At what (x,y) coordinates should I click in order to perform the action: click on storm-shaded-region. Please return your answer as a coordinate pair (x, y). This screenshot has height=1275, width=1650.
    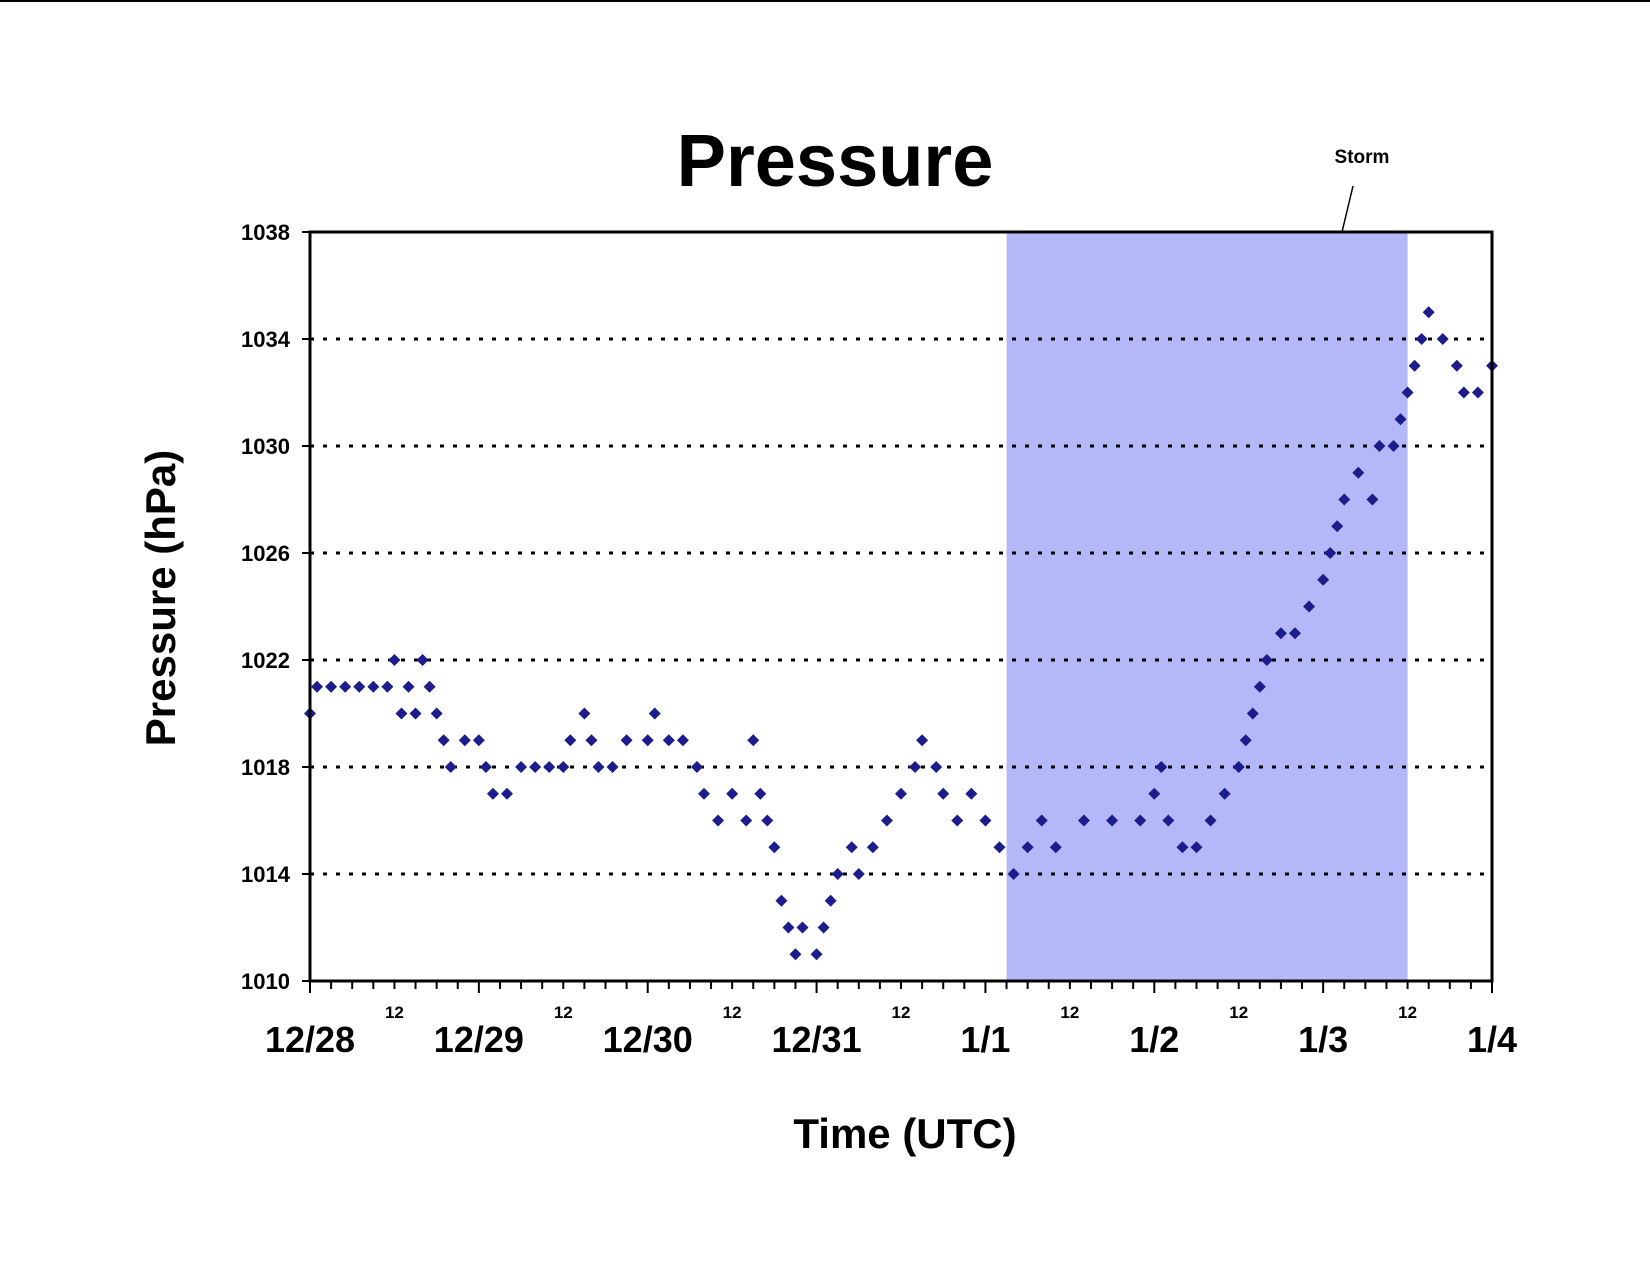
    Looking at the image, I should click on (1207, 606).